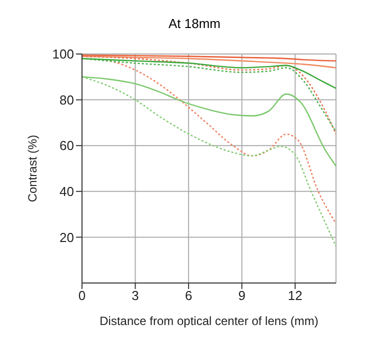 The width and height of the screenshot is (373, 339). What do you see at coordinates (242, 296) in the screenshot?
I see `x-tick-label: 9` at bounding box center [242, 296].